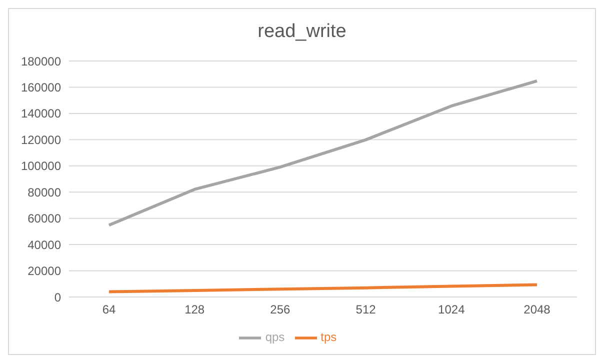 The width and height of the screenshot is (602, 361). Describe the element at coordinates (194, 309) in the screenshot. I see `x-tick-label: 128` at that location.